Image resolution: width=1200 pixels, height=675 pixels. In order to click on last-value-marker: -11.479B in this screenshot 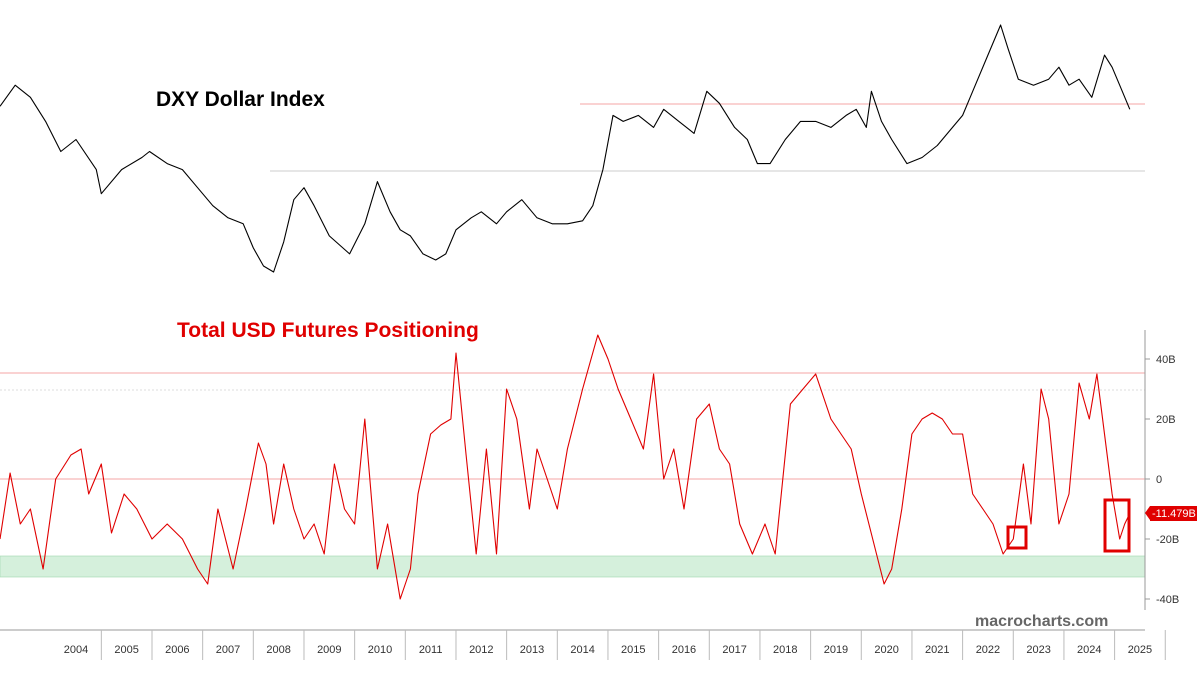, I will do `click(1171, 513)`.